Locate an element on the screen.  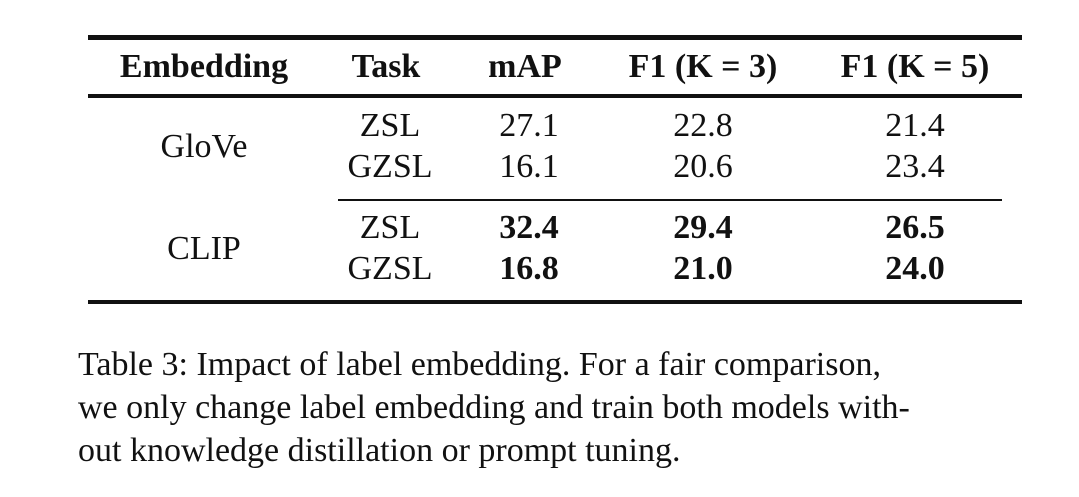
header-task: Task is located at coordinates (386, 66).